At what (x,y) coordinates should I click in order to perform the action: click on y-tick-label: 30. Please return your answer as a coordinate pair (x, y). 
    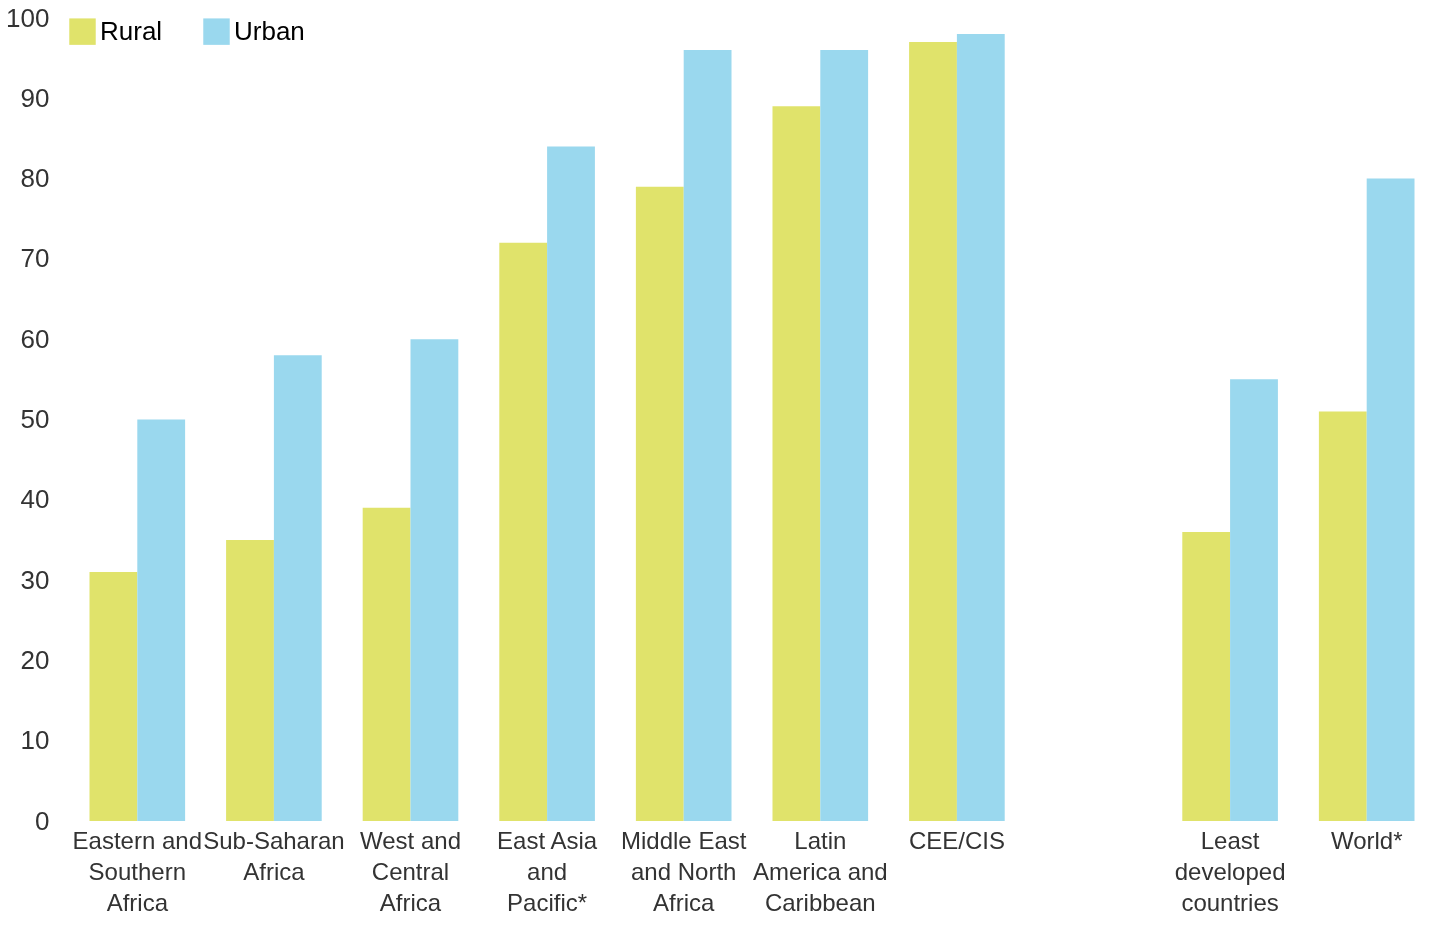
    Looking at the image, I should click on (35, 579).